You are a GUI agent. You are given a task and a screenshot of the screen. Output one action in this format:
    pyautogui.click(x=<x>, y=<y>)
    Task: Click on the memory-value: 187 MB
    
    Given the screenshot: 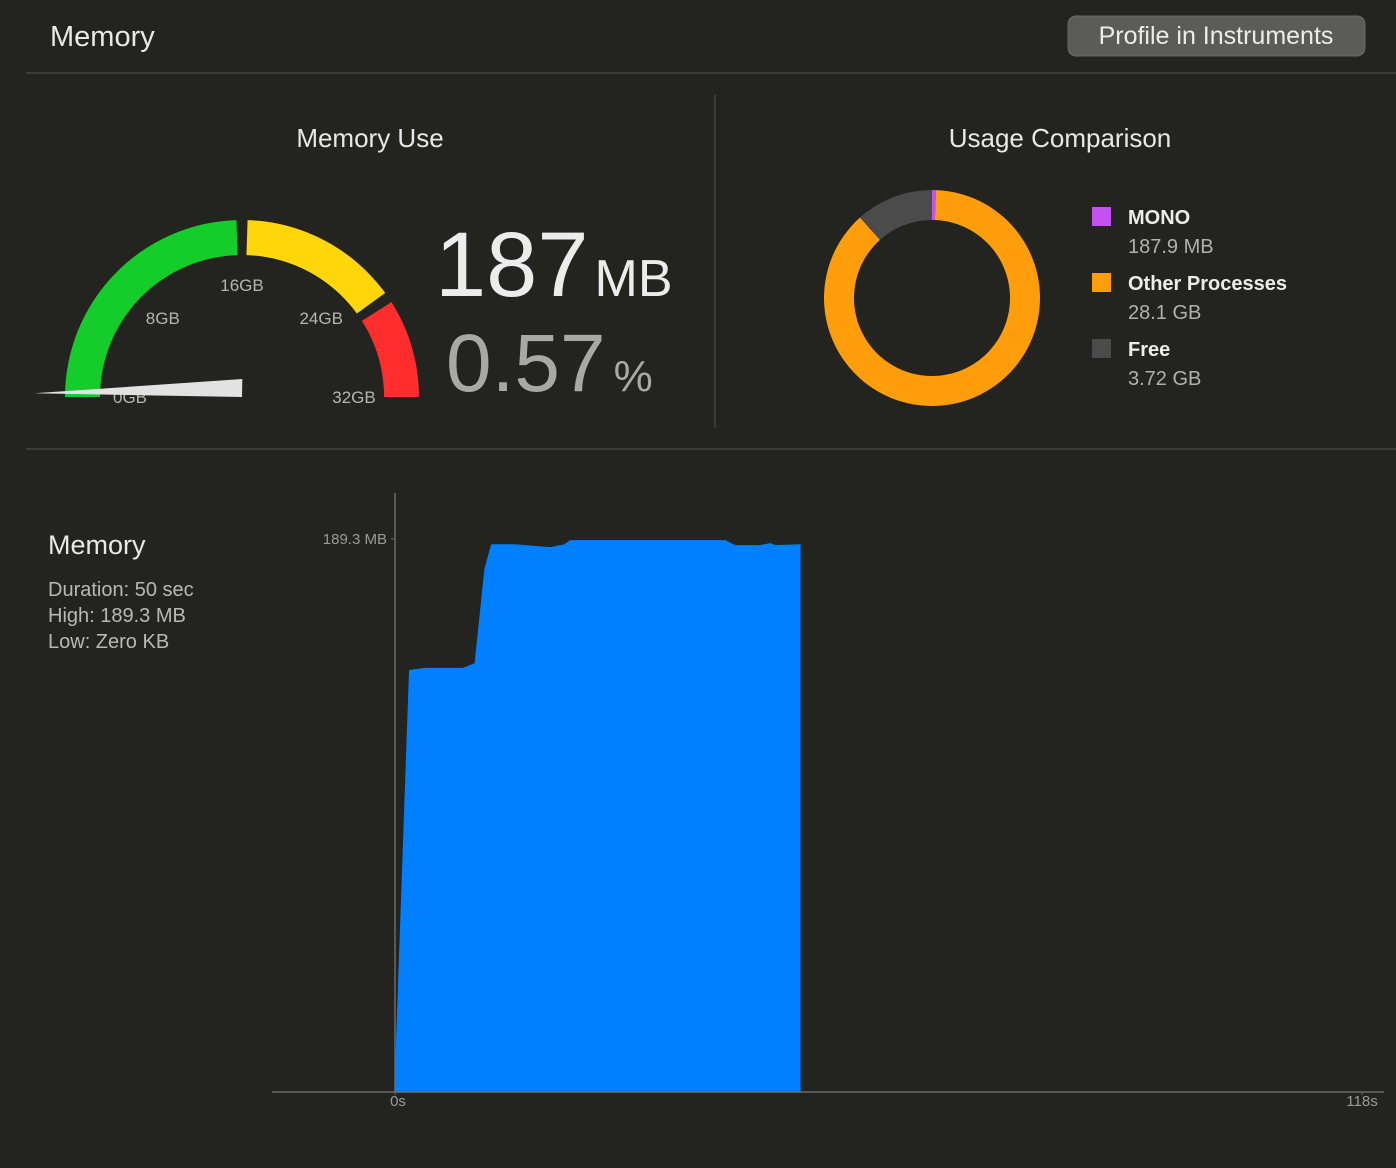 What is the action you would take?
    pyautogui.click(x=554, y=265)
    